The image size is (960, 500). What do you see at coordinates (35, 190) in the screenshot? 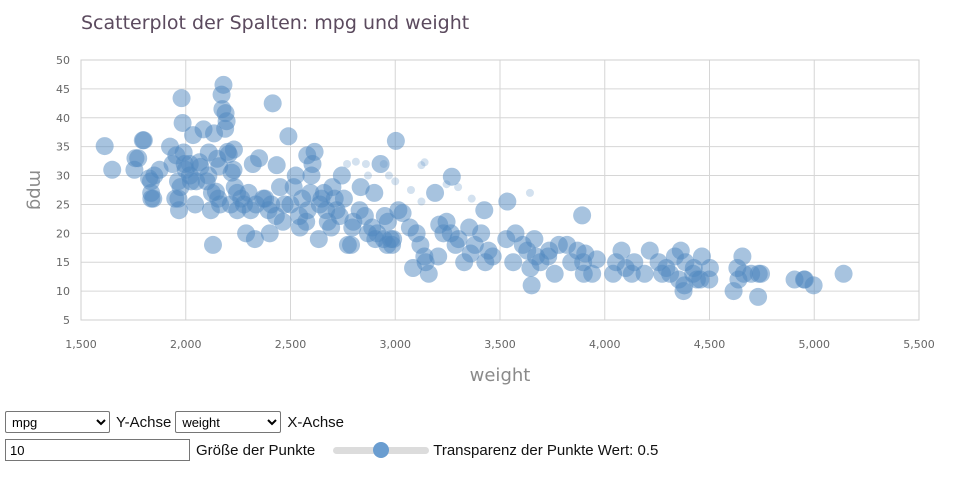
I see `y-axis-label: mpg` at bounding box center [35, 190].